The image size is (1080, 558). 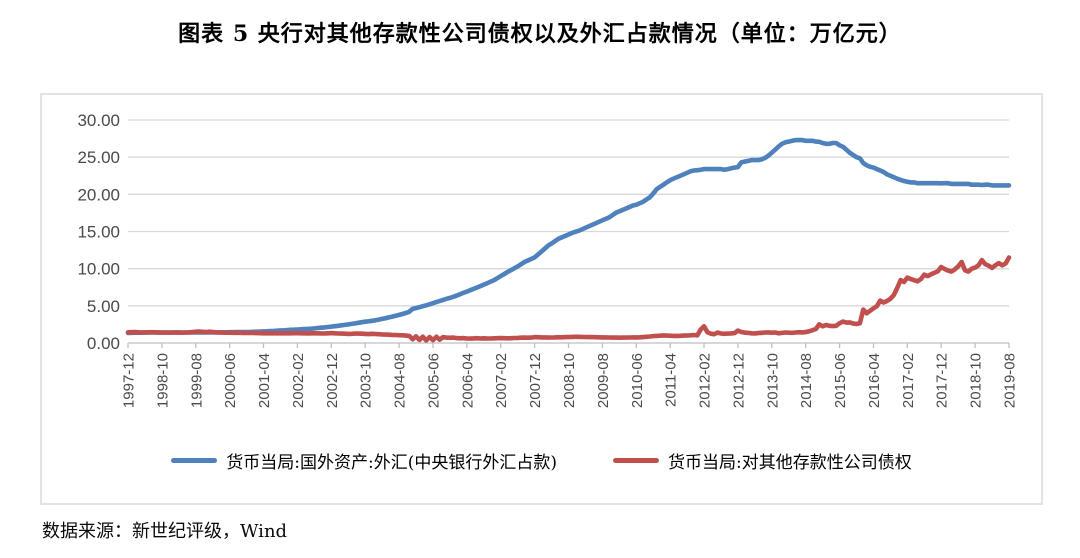 I want to click on chart-title: 图表 5 央行对其他存款性公司债权以及外汇占款情况（单位：万亿元）, so click(x=540, y=34).